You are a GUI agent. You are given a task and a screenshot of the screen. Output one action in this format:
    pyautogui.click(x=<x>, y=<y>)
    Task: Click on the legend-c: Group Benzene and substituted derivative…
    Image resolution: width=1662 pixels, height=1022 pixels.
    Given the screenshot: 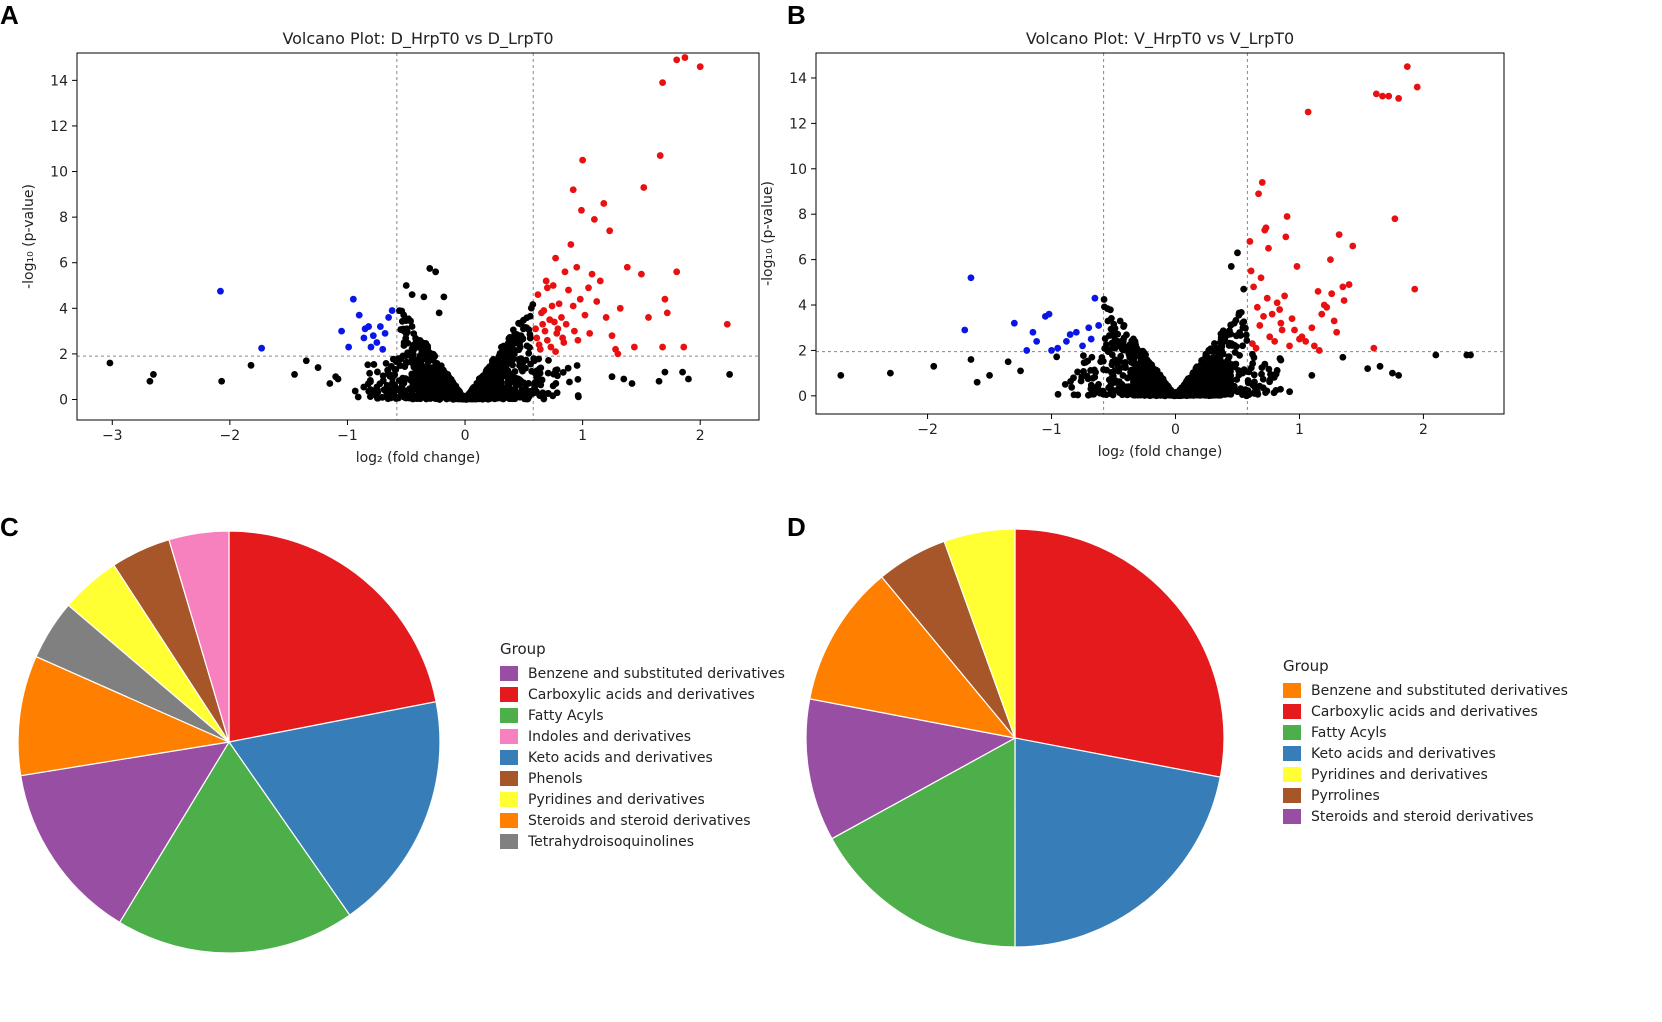 What is the action you would take?
    pyautogui.click(x=642, y=746)
    